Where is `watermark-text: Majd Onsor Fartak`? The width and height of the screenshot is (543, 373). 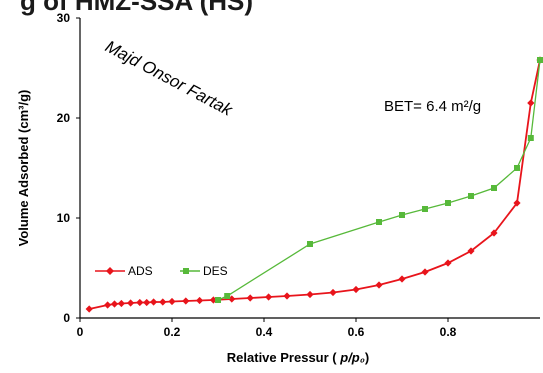
watermark-text: Majd Onsor Fartak is located at coordinates (169, 79).